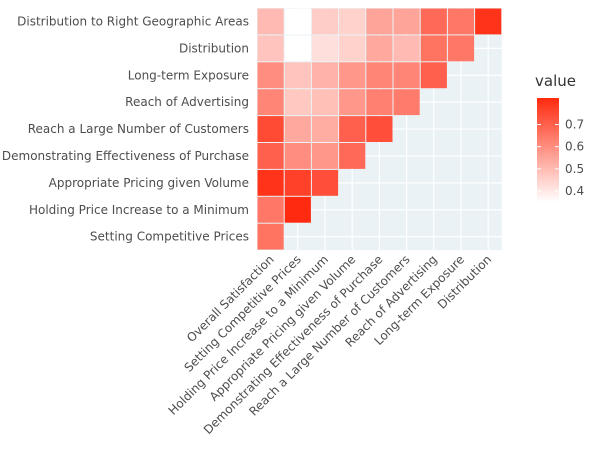 Image resolution: width=593 pixels, height=472 pixels. Describe the element at coordinates (574, 169) in the screenshot. I see `legend-tick-label: 0.5` at that location.